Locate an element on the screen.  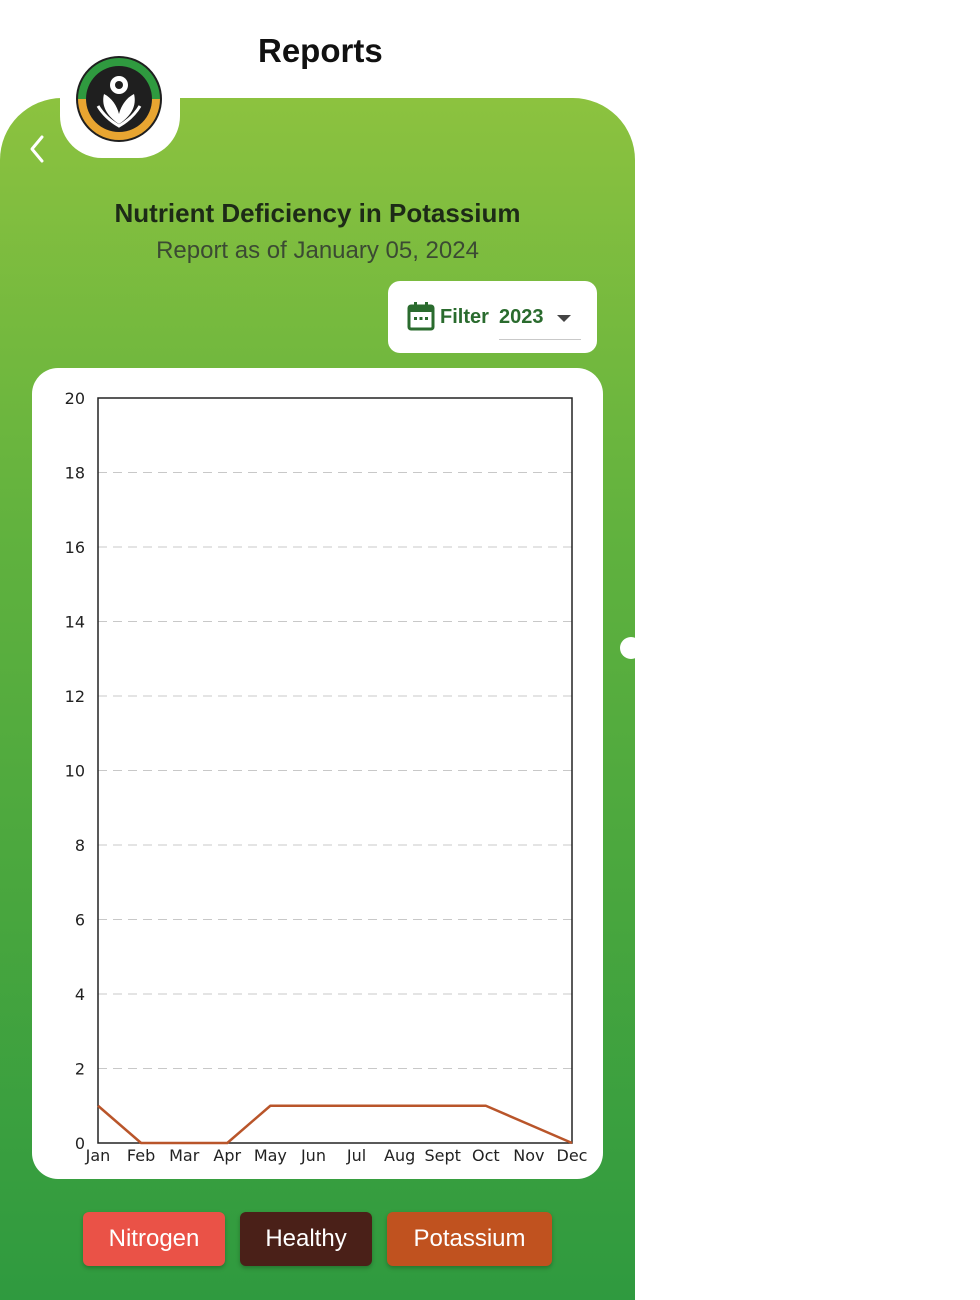
report-subtitle: Report as of January 05, 2024 is located at coordinates (317, 250).